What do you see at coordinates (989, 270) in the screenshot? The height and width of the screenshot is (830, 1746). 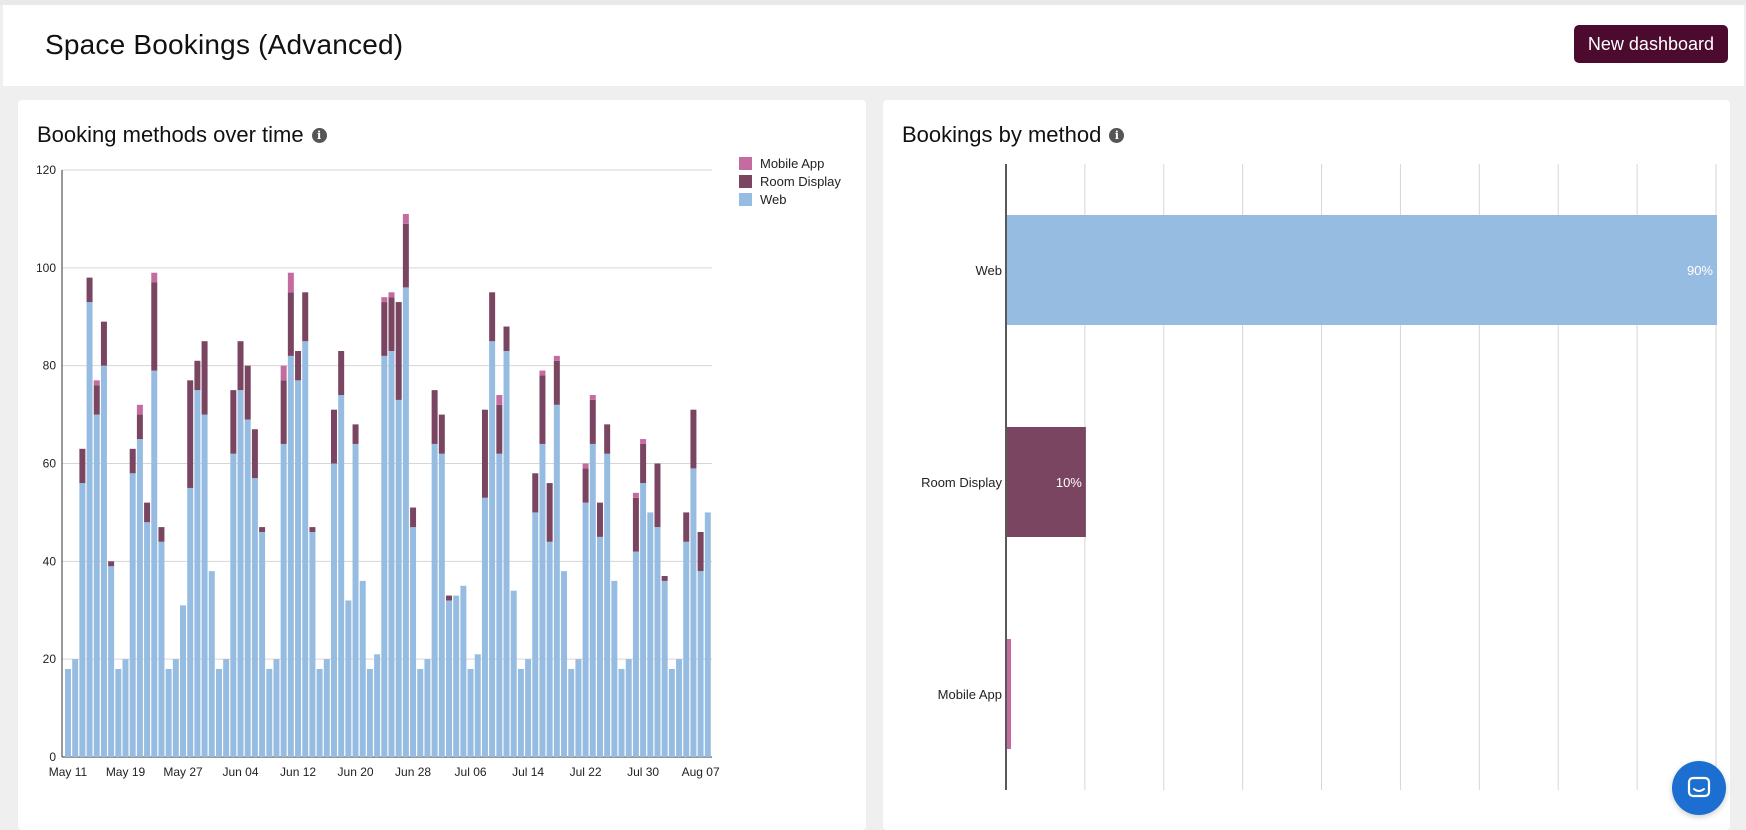 I see `category-label: Web` at bounding box center [989, 270].